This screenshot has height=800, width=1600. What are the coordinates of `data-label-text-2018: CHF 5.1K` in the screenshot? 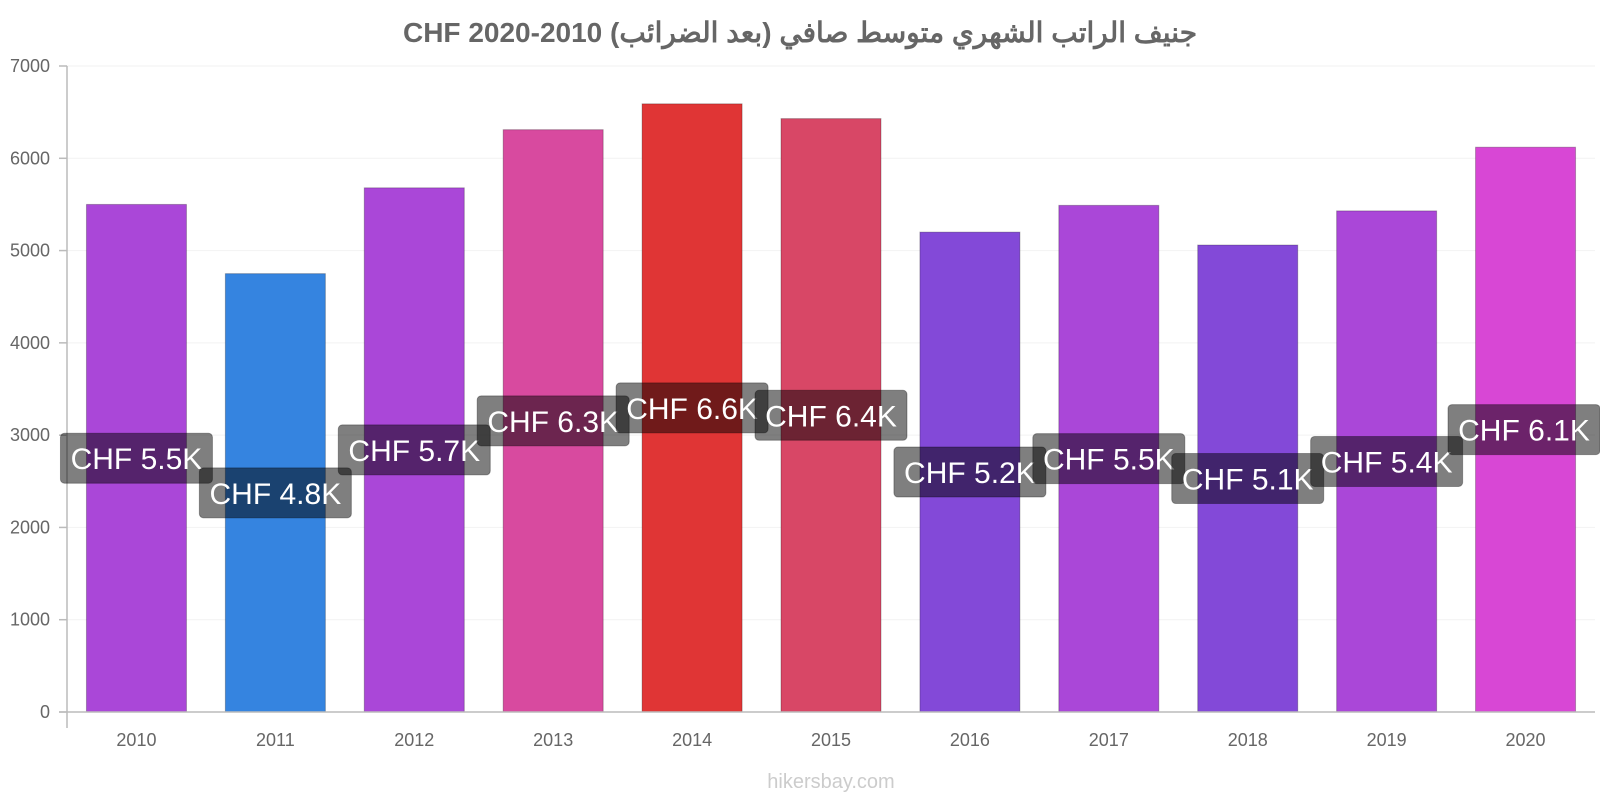 It's located at (1248, 480).